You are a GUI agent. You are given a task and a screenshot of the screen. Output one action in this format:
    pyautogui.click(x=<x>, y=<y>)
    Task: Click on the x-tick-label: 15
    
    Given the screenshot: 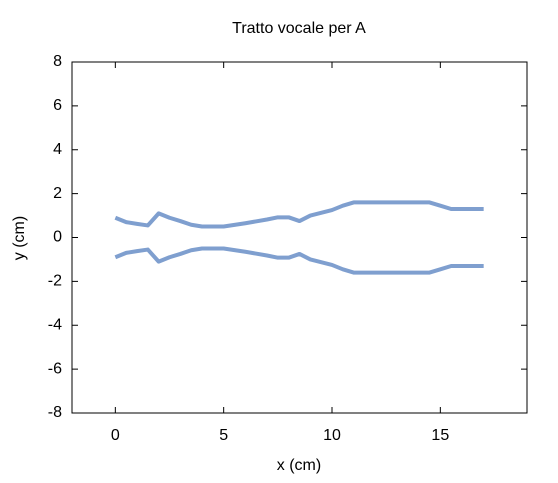 What is the action you would take?
    pyautogui.click(x=440, y=435)
    